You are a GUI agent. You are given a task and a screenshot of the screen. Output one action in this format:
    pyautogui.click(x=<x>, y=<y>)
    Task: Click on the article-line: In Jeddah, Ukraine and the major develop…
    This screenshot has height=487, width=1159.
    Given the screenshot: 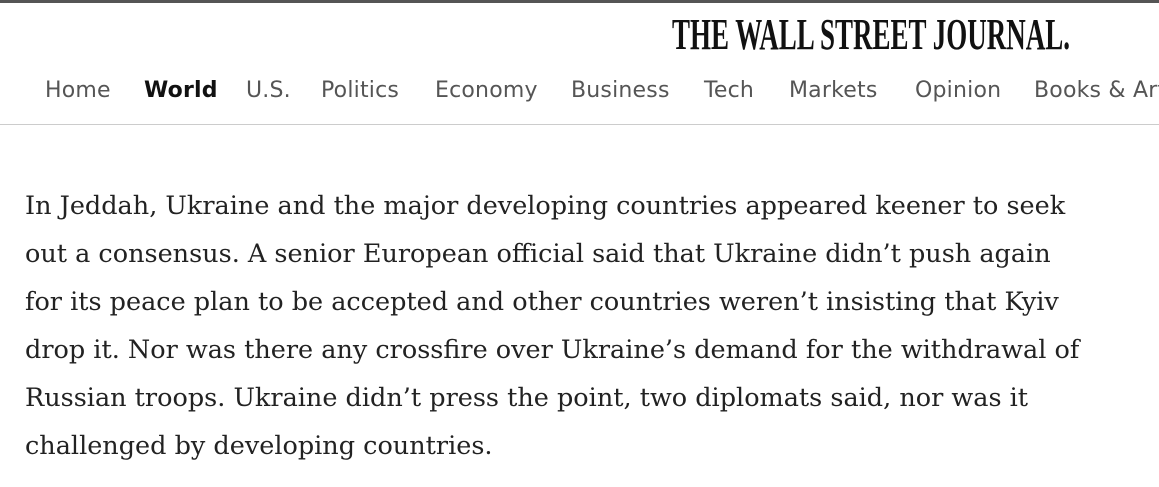 What is the action you would take?
    pyautogui.click(x=545, y=206)
    